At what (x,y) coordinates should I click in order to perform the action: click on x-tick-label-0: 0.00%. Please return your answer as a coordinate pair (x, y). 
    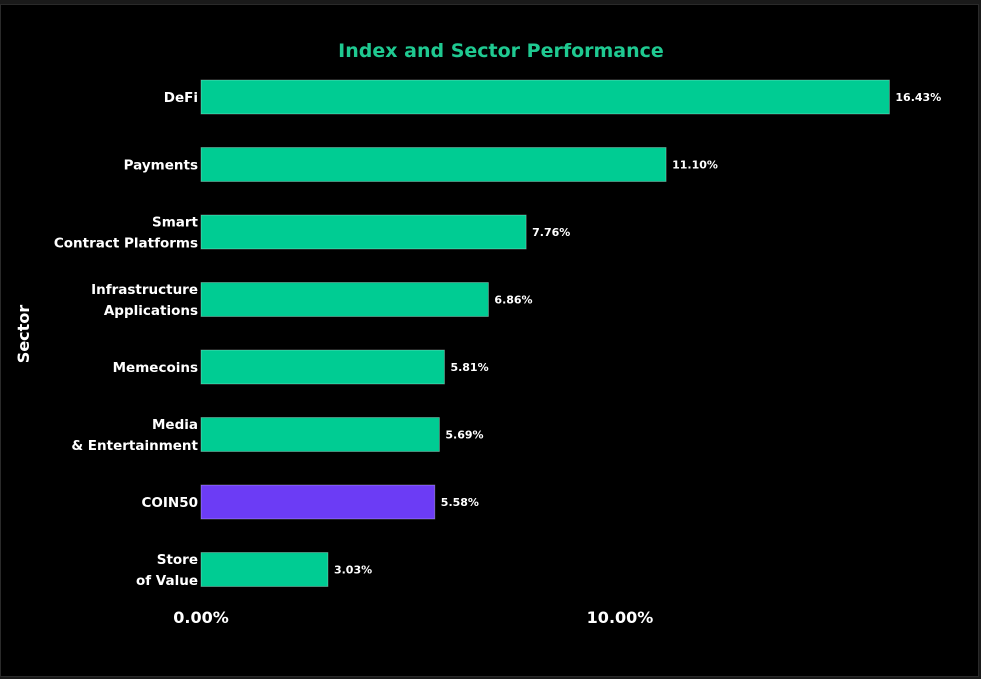
    Looking at the image, I should click on (201, 617).